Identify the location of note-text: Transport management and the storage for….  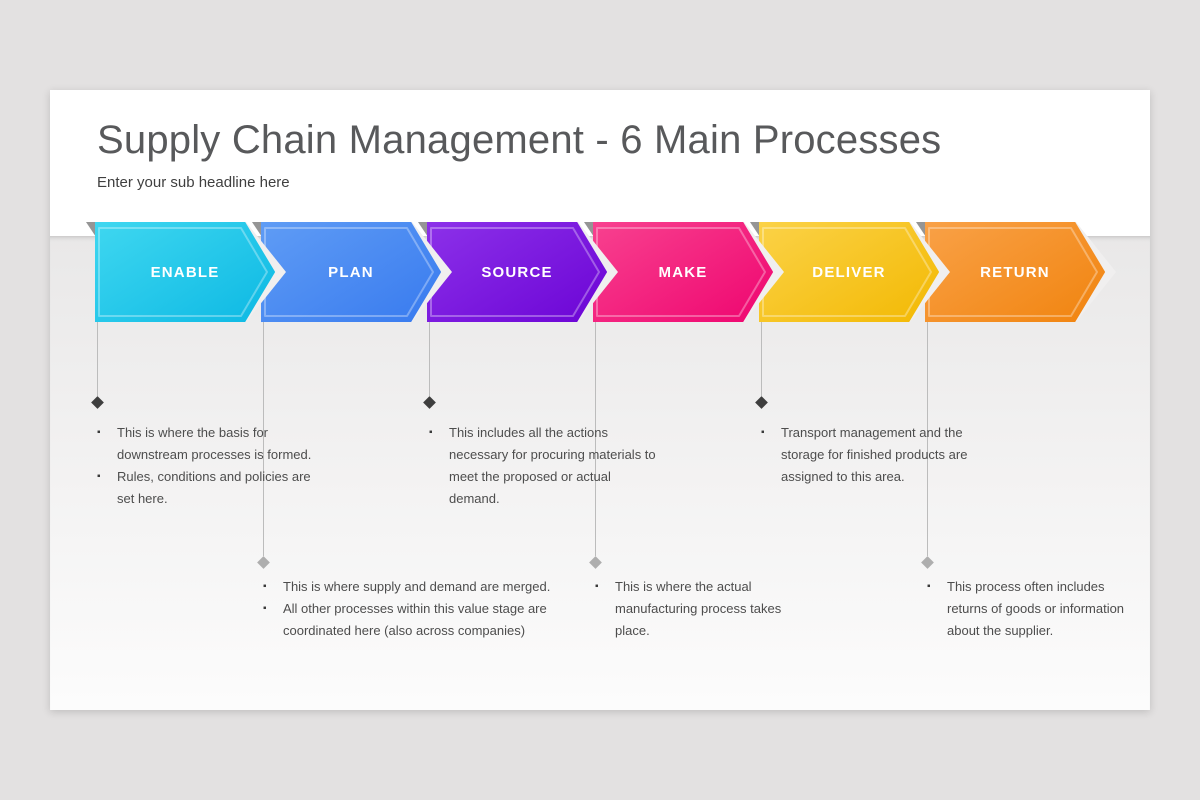
(874, 454).